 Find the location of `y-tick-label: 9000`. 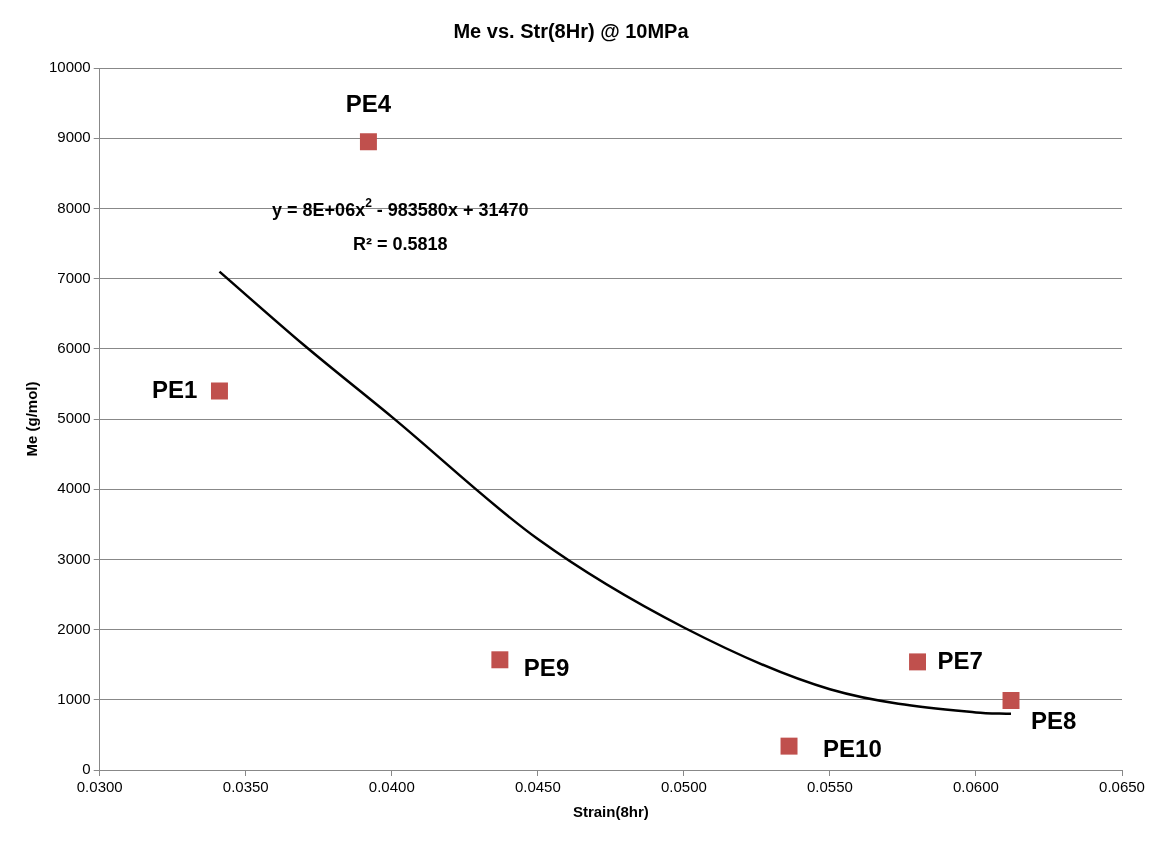

y-tick-label: 9000 is located at coordinates (74, 137).